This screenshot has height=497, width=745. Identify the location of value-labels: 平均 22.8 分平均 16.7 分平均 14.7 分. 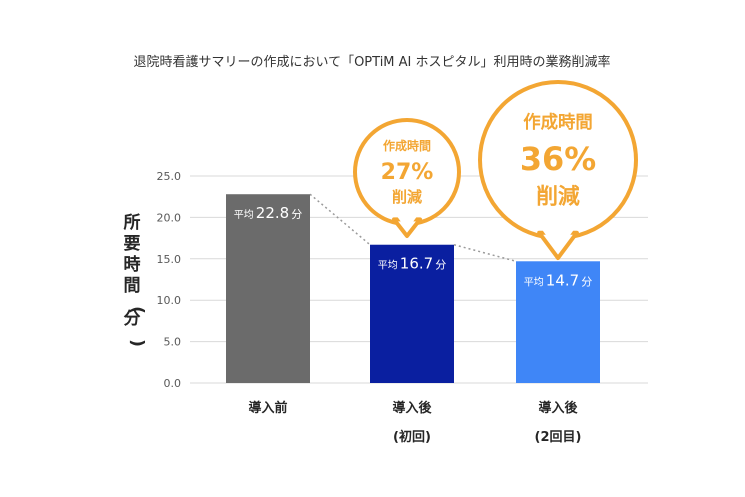
(413, 246).